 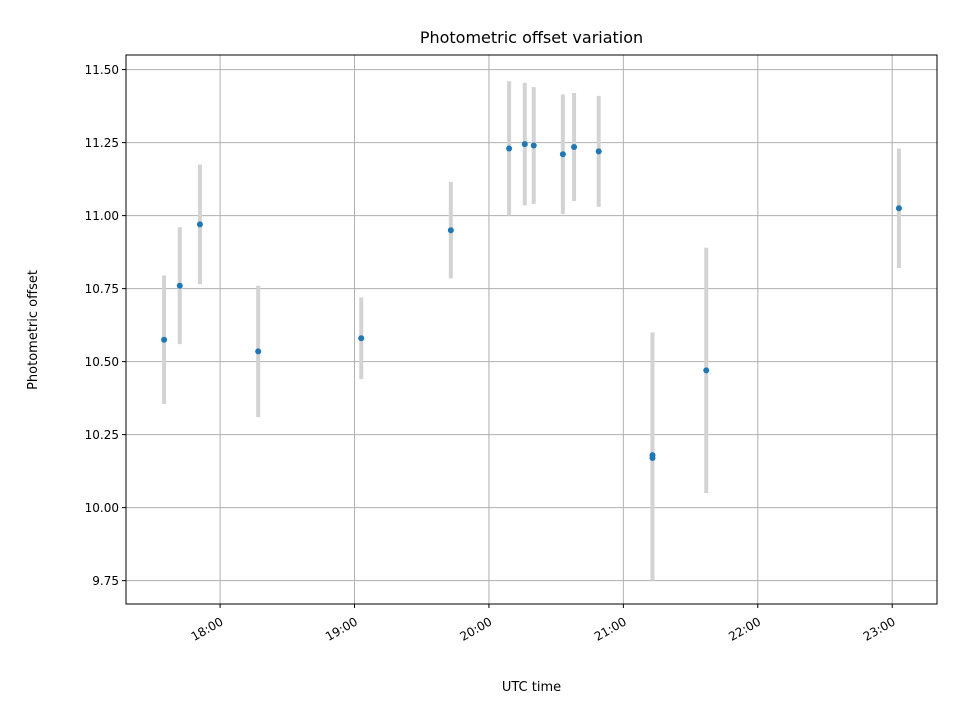 I want to click on y-tick-label: 11.00, so click(x=102, y=216).